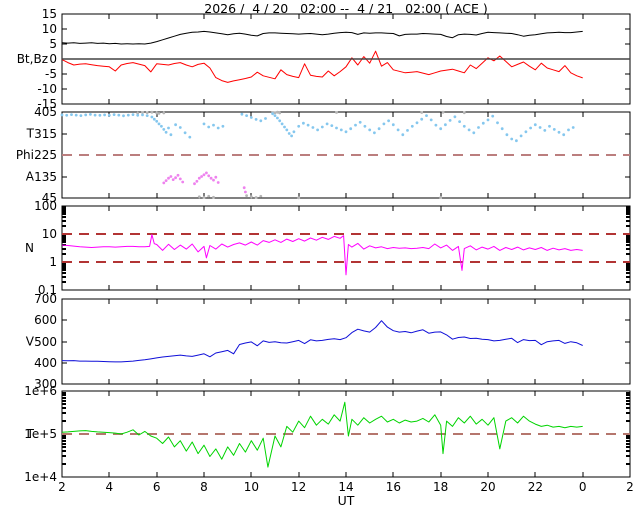 Image resolution: width=640 pixels, height=512 pixels. I want to click on x-tick-label: 16, so click(393, 487).